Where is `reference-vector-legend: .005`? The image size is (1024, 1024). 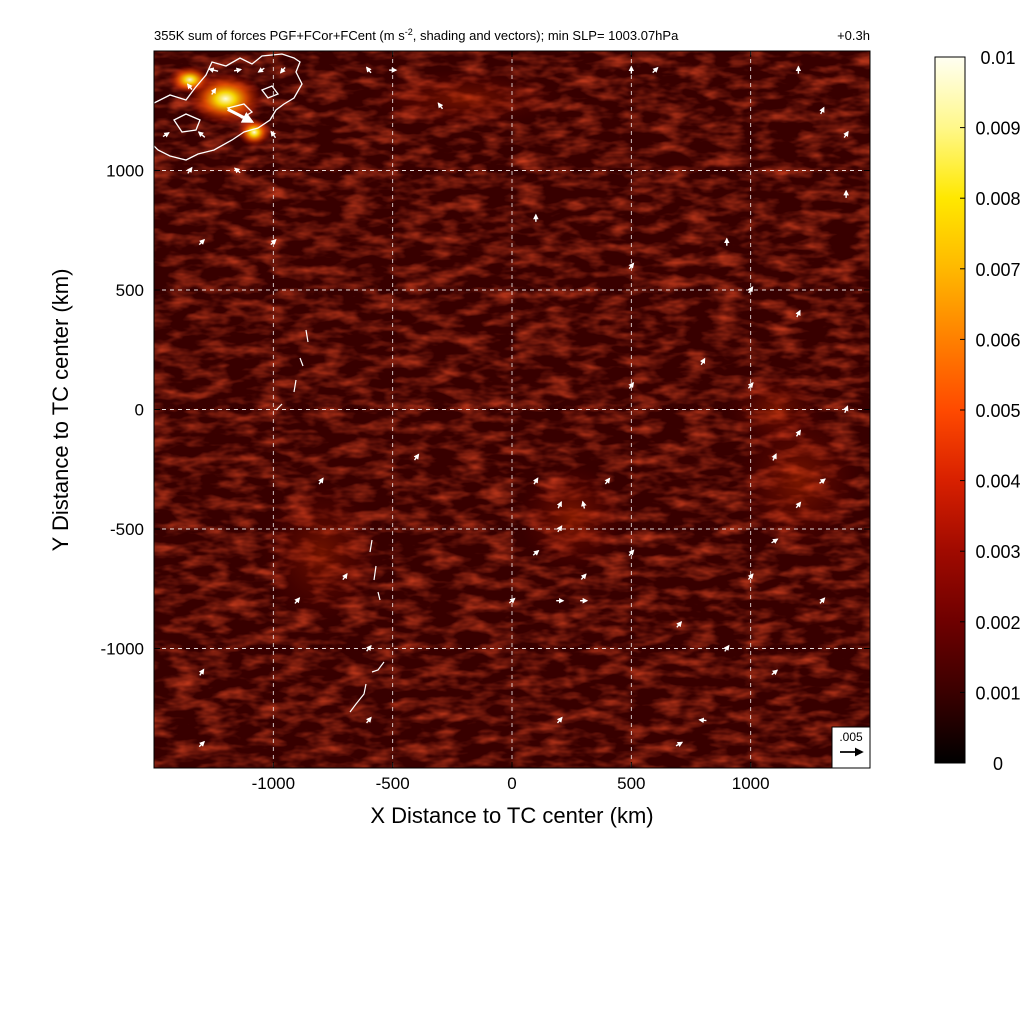 reference-vector-legend: .005 is located at coordinates (851, 747).